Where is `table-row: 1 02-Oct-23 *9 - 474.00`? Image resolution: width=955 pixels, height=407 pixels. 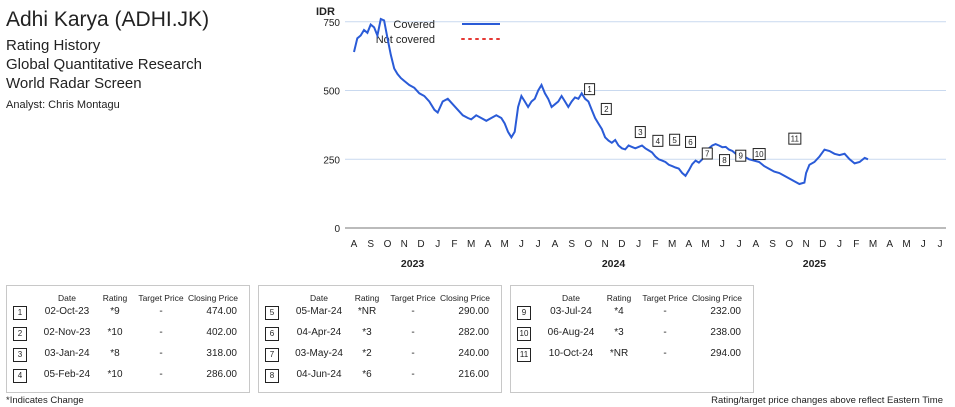
table-row: 1 02-Oct-23 *9 - 474.00 is located at coordinates (128, 313).